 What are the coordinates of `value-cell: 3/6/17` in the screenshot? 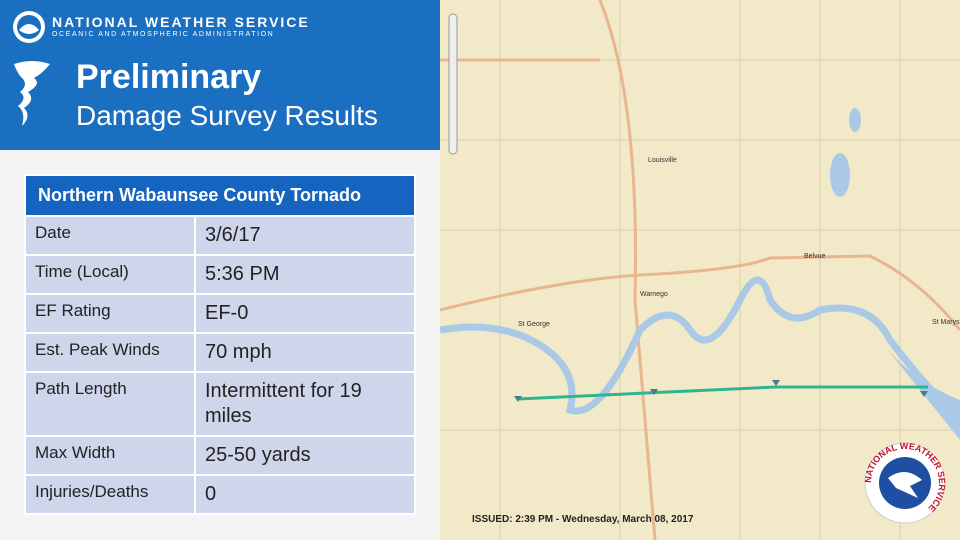 It's located at (305, 235).